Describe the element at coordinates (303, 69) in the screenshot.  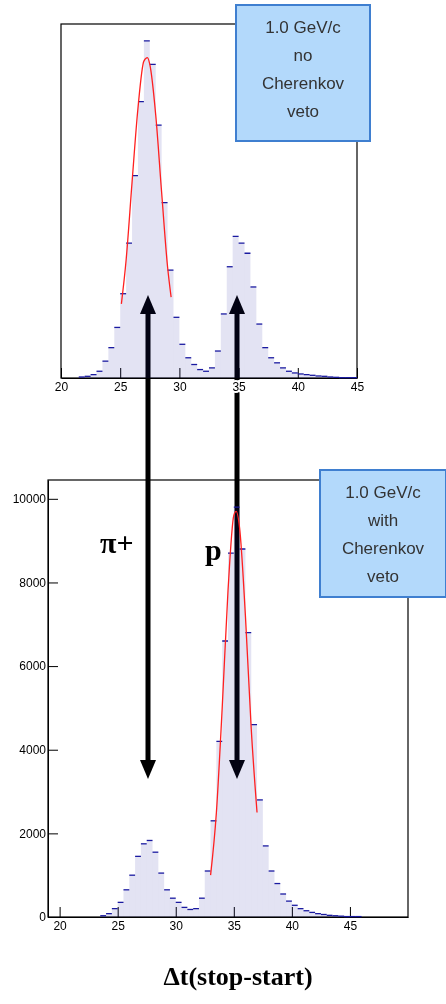
I see `annotation: 1.0 GeV/c no Cherenkov veto` at that location.